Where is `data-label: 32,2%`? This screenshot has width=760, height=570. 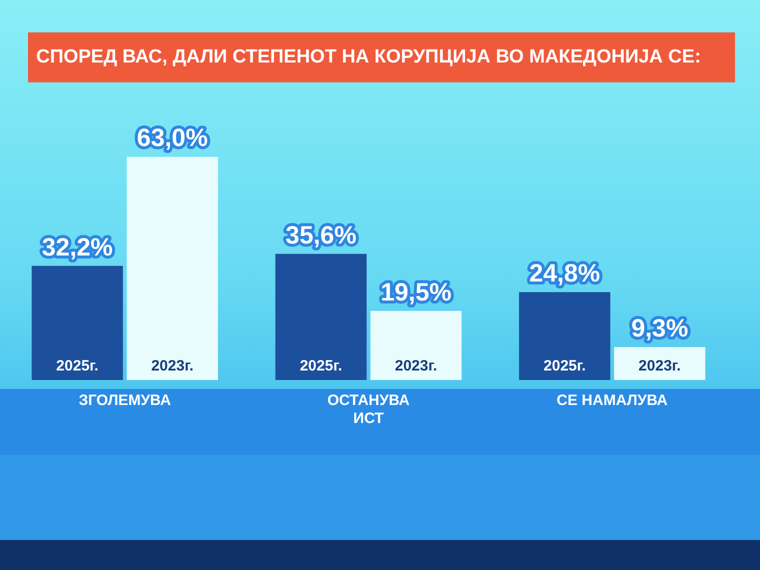
data-label: 32,2% is located at coordinates (77, 247).